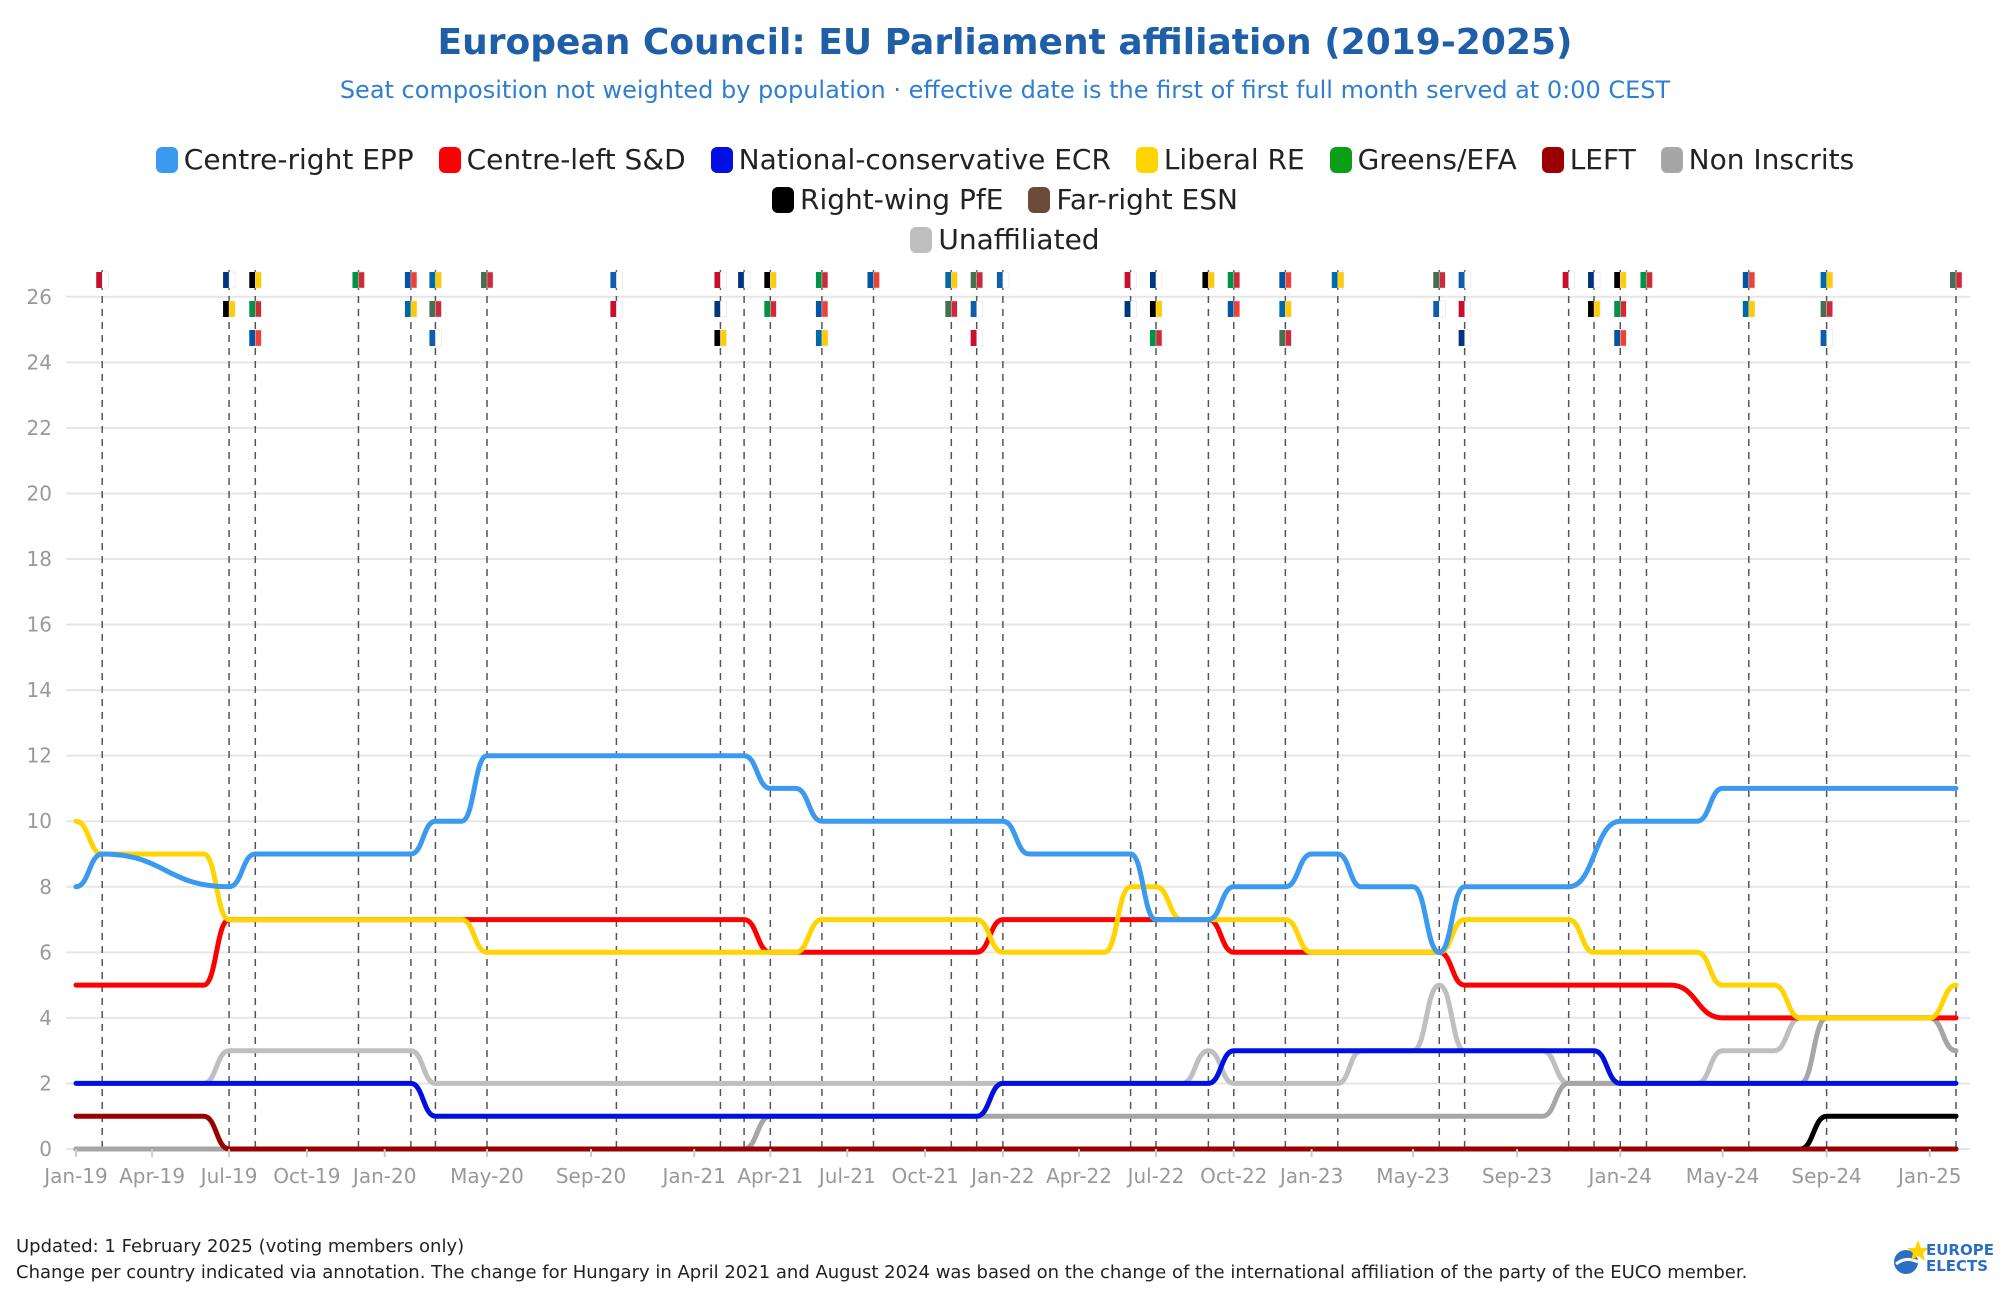 The width and height of the screenshot is (2010, 1294). I want to click on logo-text-line-2: ELECTS, so click(1957, 1266).